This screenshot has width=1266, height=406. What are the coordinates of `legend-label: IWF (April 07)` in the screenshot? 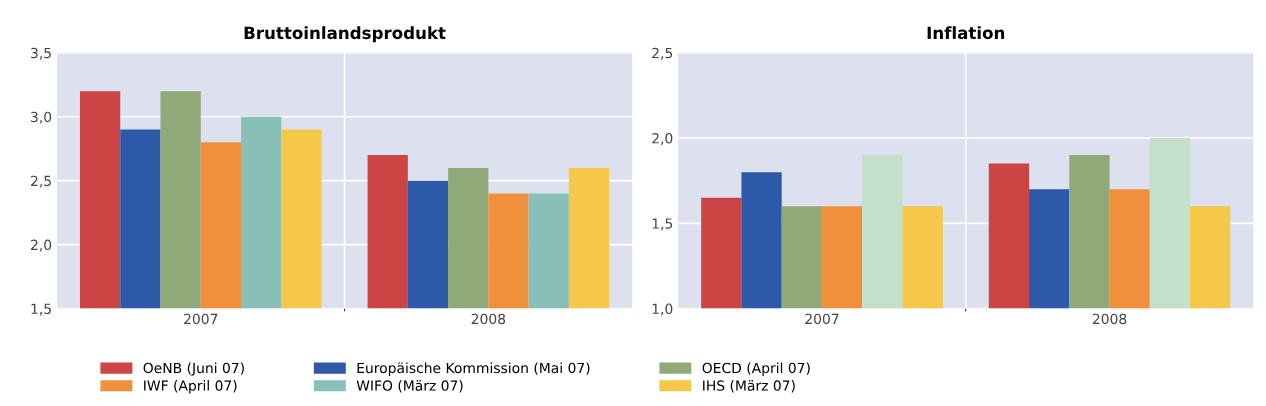 It's located at (190, 387).